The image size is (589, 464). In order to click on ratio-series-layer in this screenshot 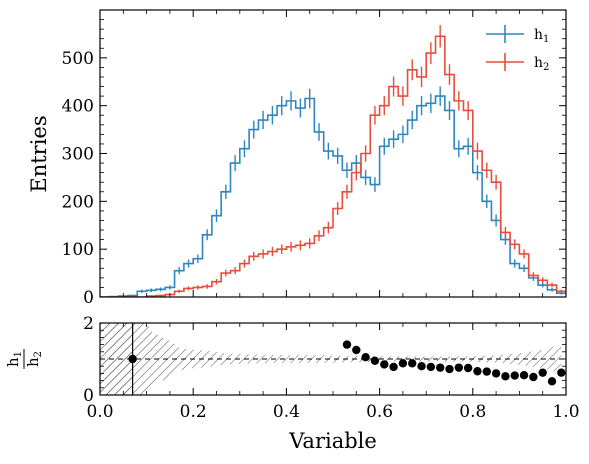, I will do `click(333, 359)`.